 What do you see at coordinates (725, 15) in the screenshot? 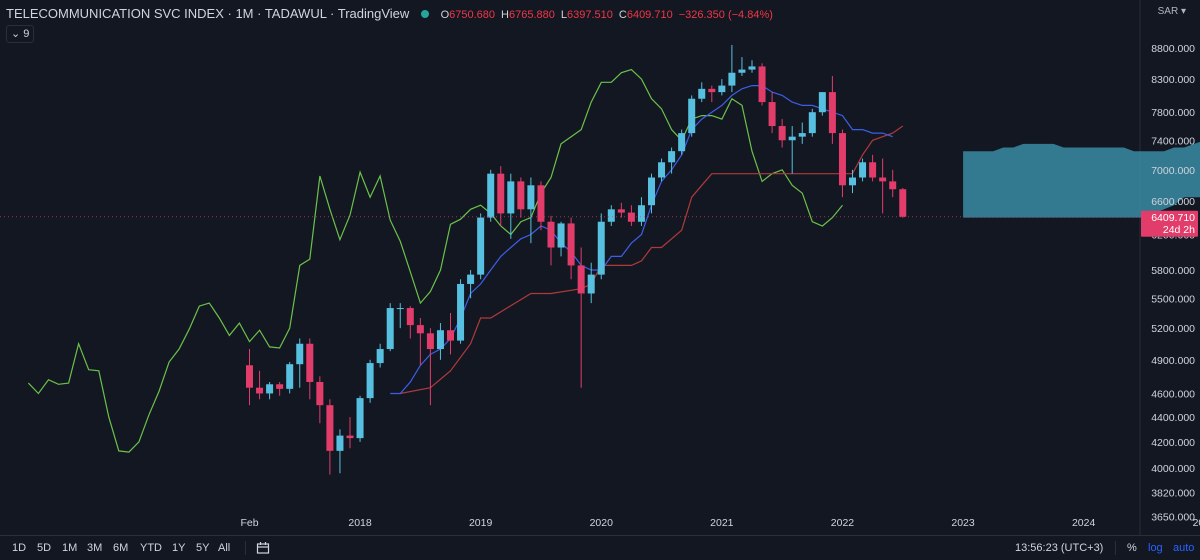
I see `ohlc-value: −326.350 (−4.84%)` at bounding box center [725, 15].